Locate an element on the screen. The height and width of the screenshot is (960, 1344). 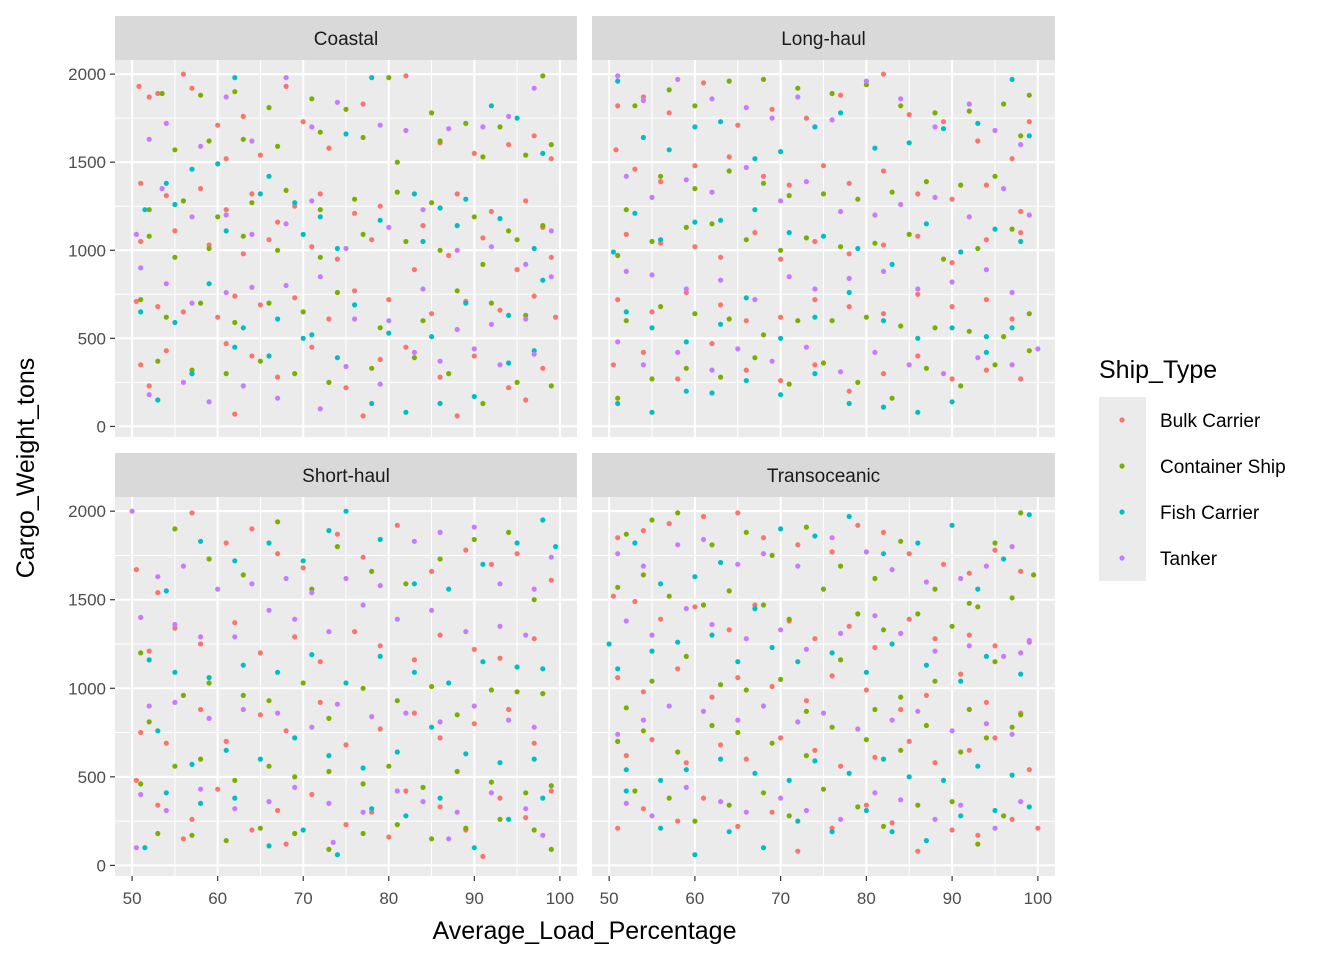
y-tick-label: 1500 is located at coordinates (87, 162).